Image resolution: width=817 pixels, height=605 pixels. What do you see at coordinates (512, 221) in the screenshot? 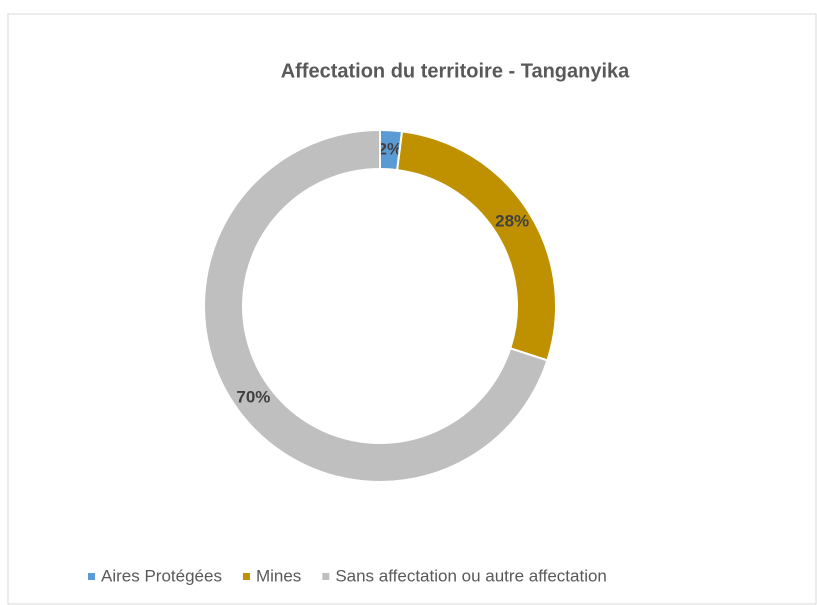
I see `data-label: 28%` at bounding box center [512, 221].